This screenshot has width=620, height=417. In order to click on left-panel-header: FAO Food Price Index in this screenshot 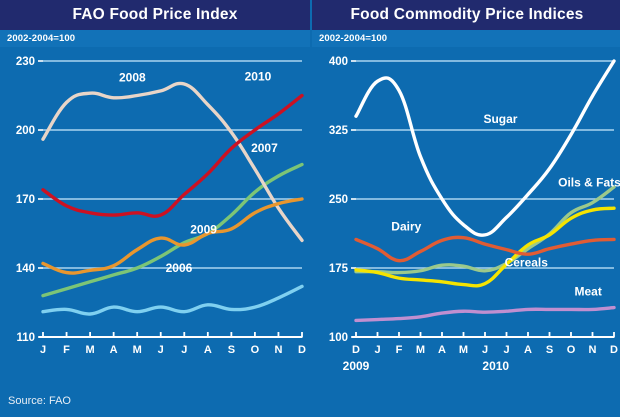, I will do `click(155, 15)`.